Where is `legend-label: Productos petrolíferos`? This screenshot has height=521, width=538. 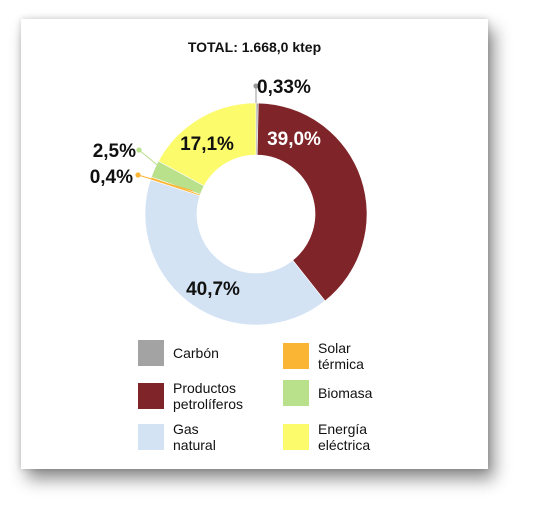 legend-label: Productos petrolíferos is located at coordinates (208, 396).